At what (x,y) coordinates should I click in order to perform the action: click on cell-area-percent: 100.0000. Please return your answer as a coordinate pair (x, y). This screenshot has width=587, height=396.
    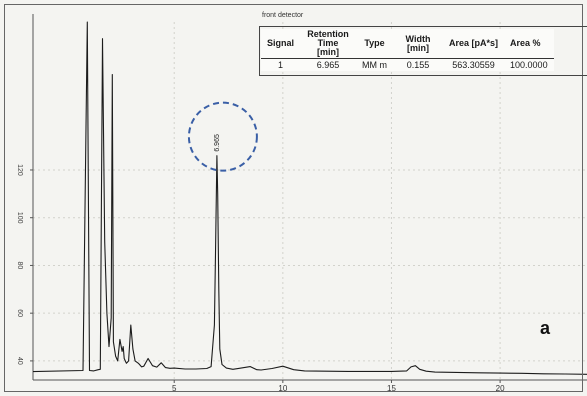
    Looking at the image, I should click on (529, 65).